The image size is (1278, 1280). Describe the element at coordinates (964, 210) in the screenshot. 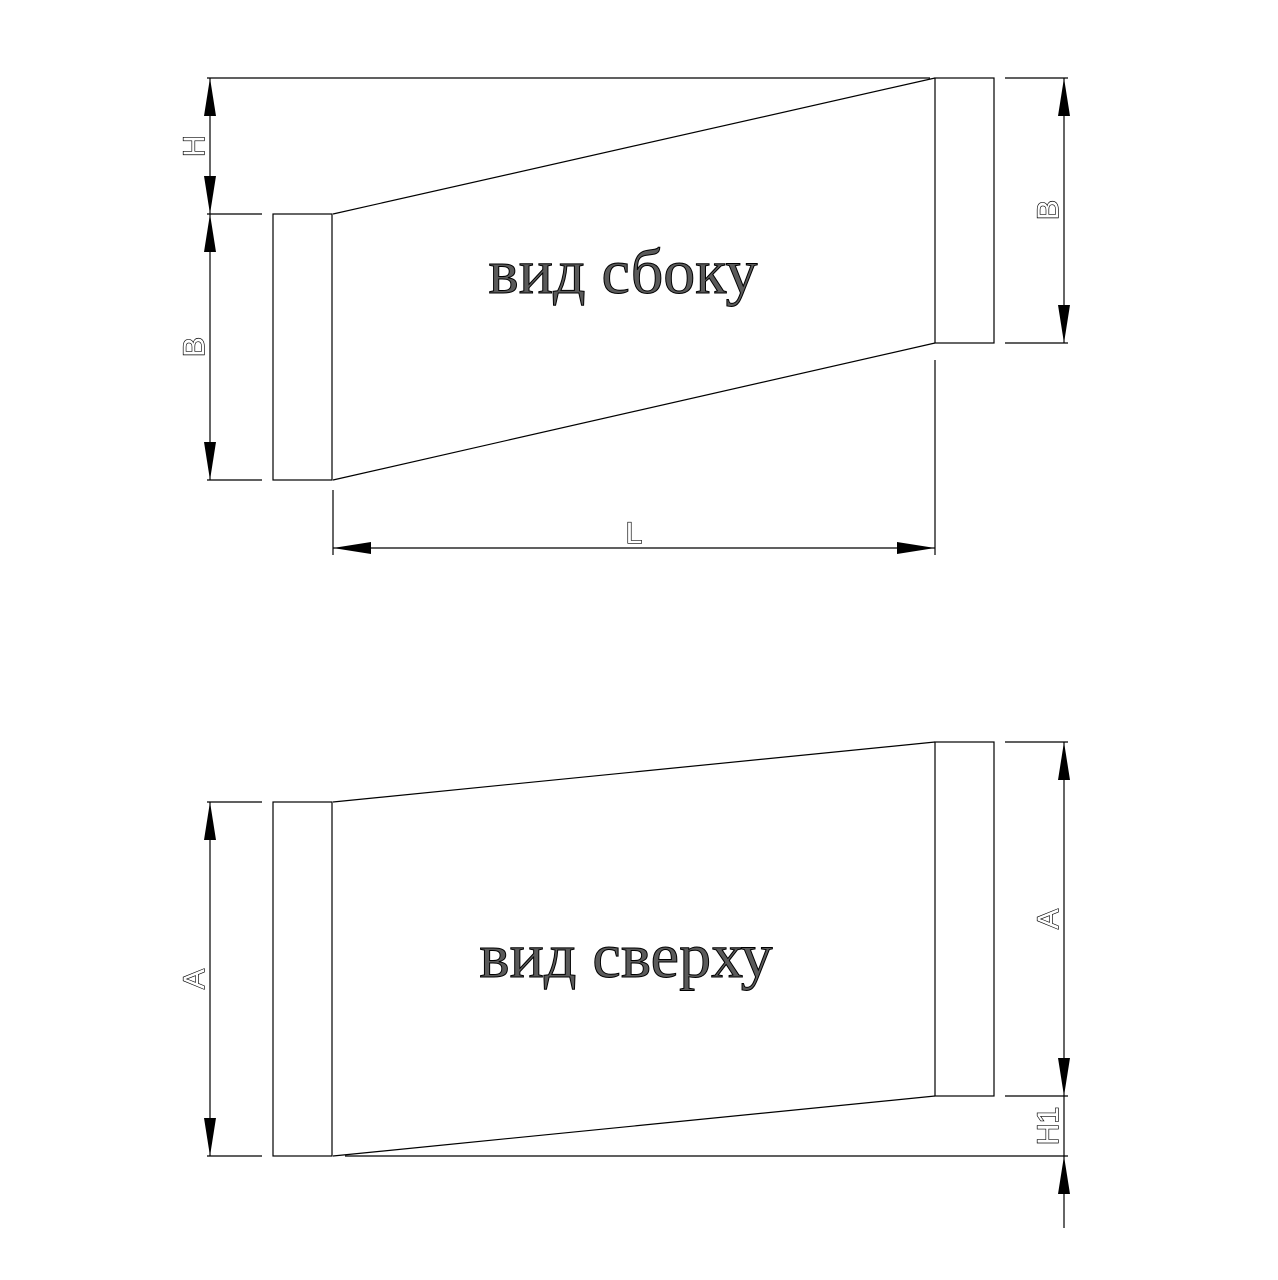

I see `side-right-flange` at that location.